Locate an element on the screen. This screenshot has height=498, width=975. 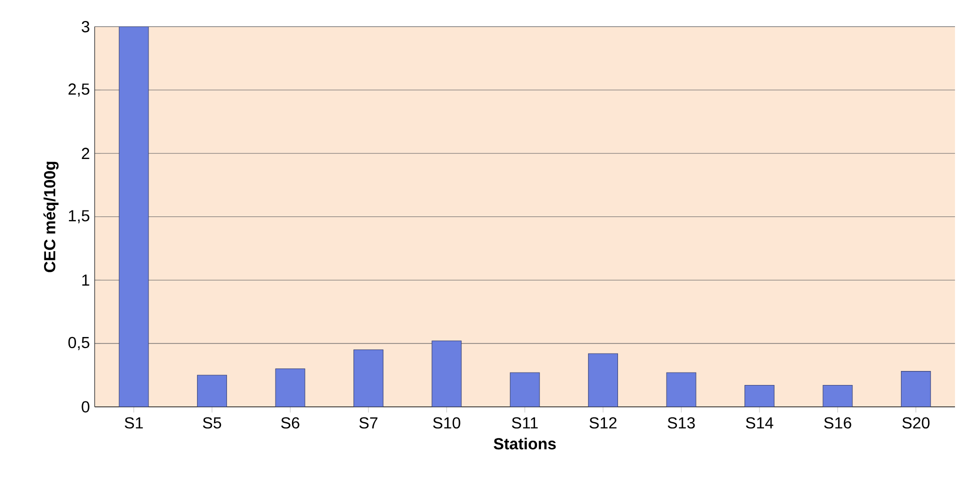
x-tick-label: S6 is located at coordinates (290, 423).